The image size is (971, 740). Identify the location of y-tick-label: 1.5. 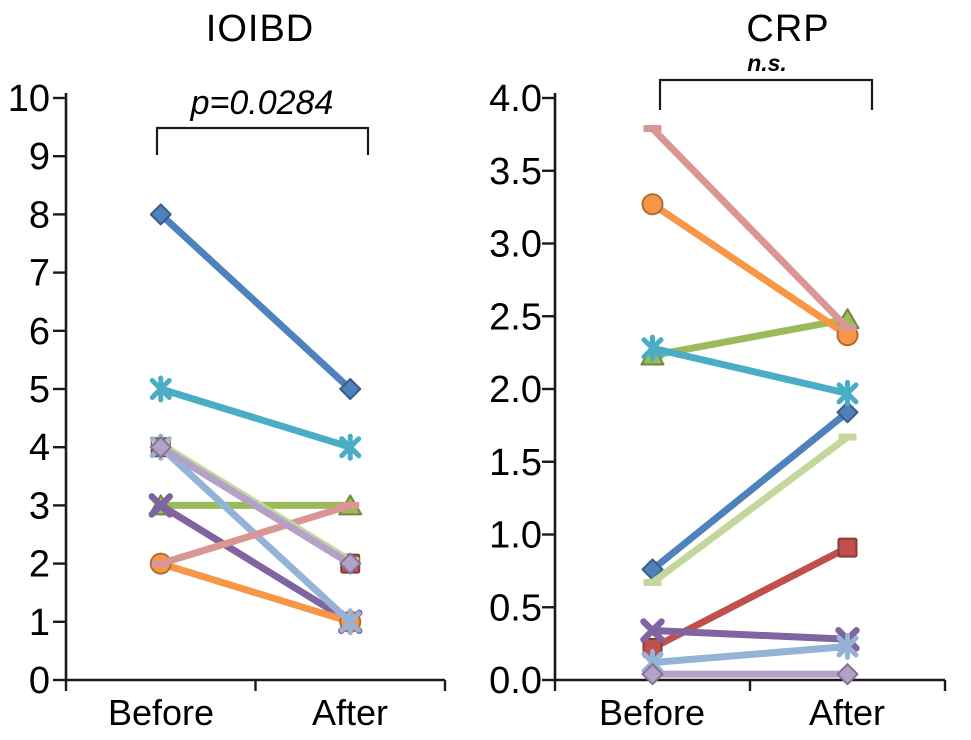
(516, 463).